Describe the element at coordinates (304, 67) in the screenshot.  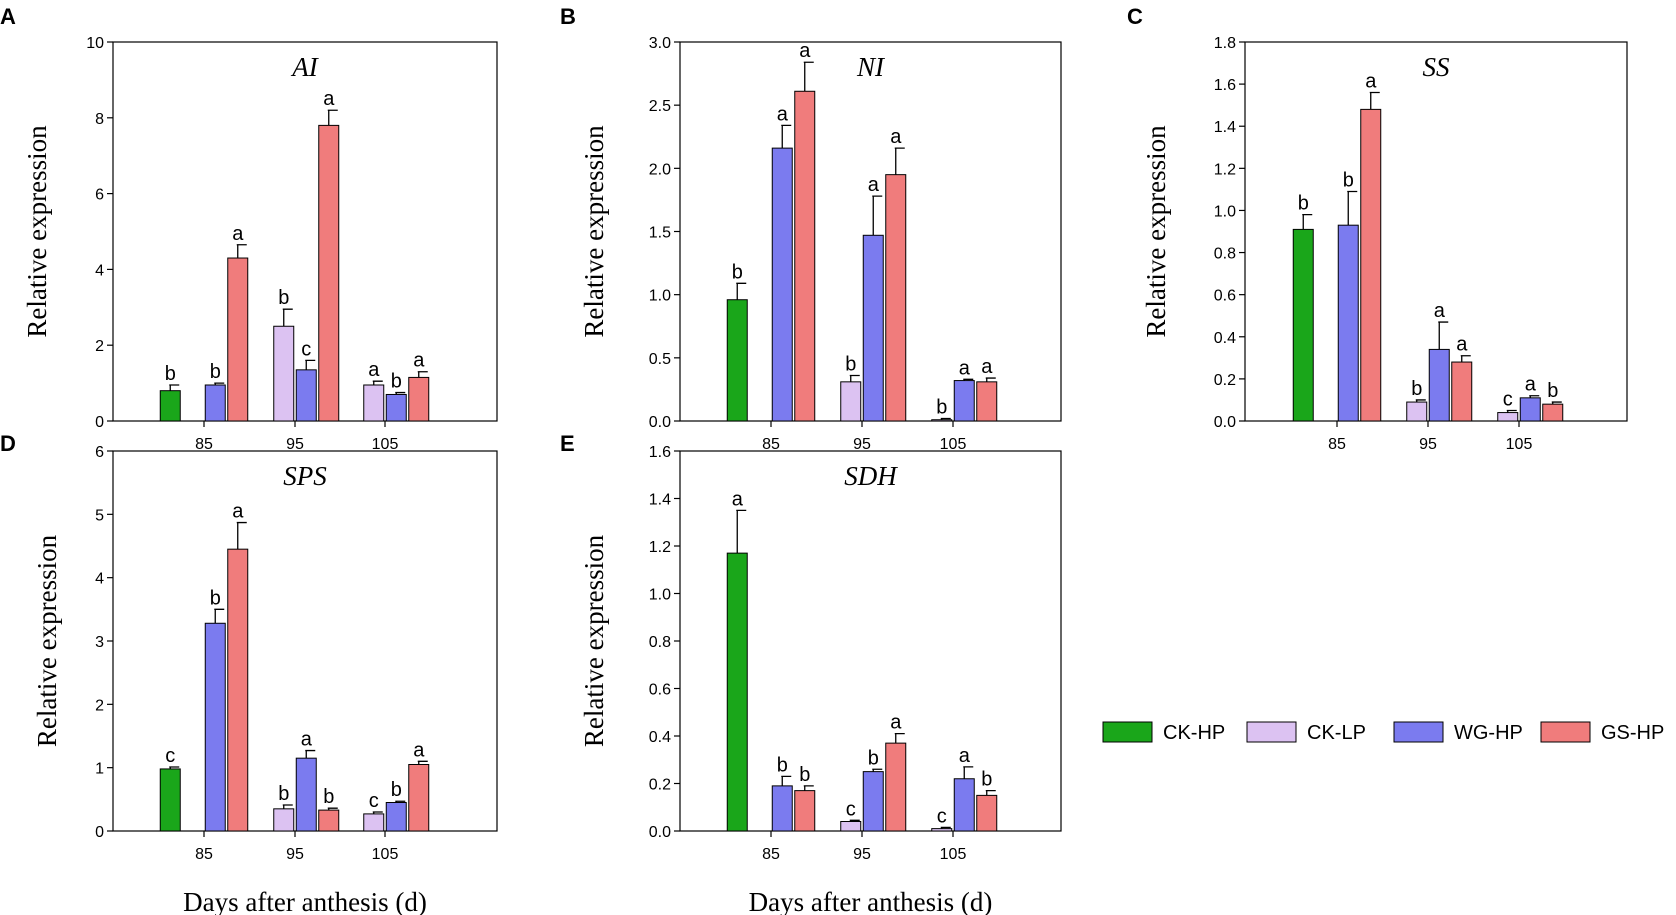
I see `panel-title: AI` at that location.